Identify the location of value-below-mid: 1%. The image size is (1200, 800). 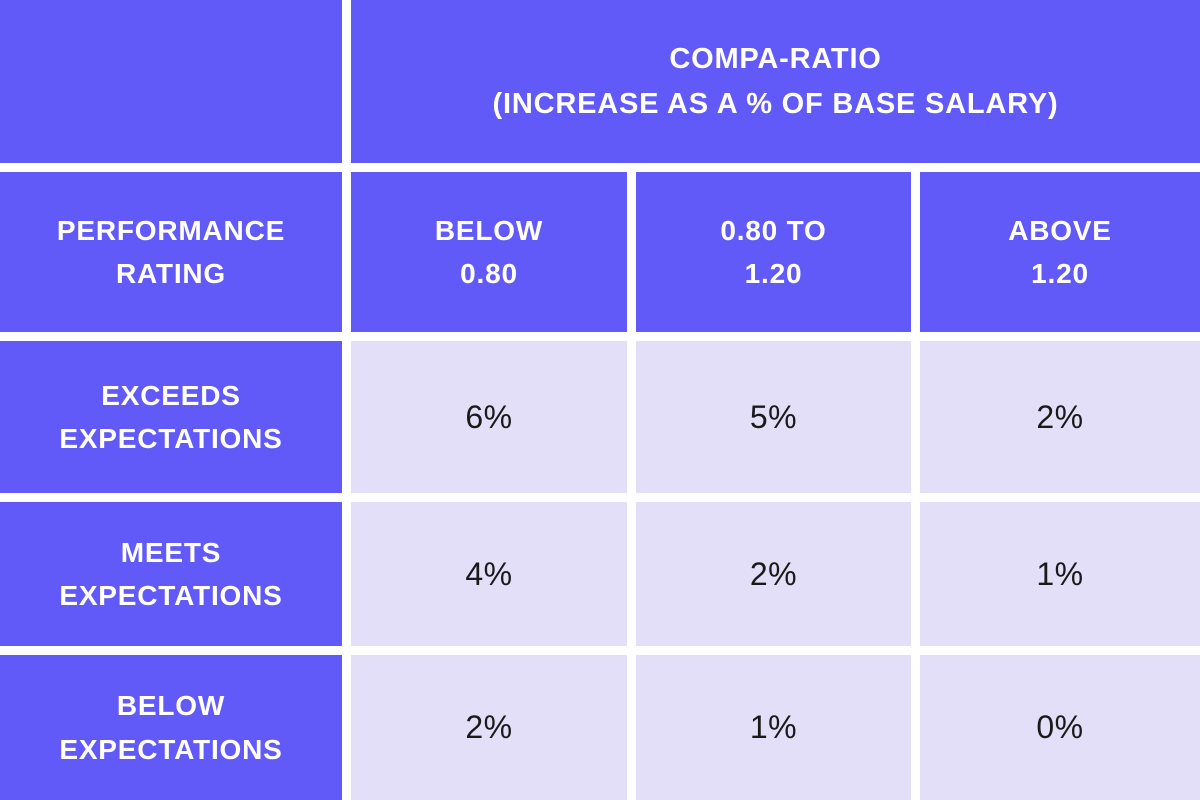
(773, 727).